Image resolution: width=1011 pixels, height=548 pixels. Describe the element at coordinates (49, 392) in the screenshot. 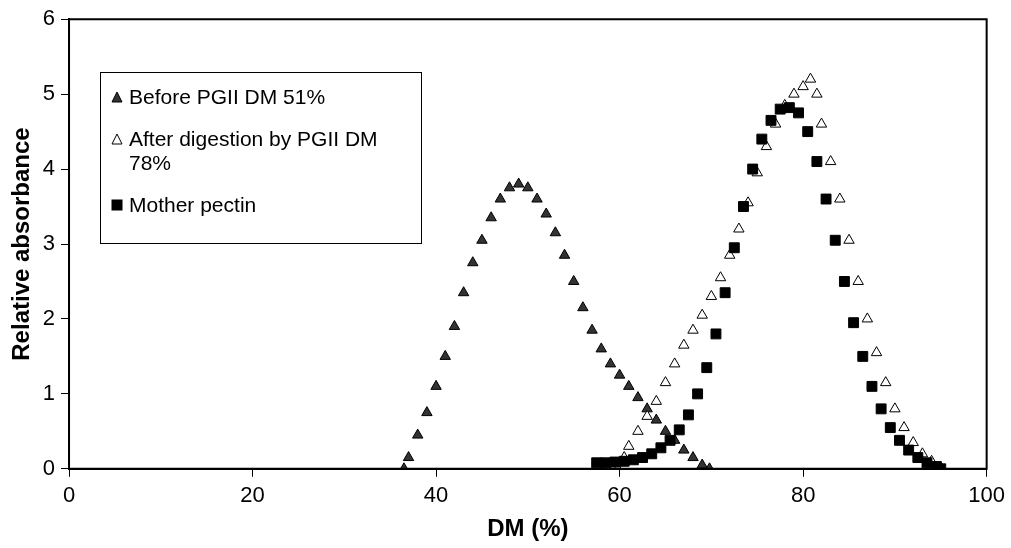

I see `y-tick-label: 1` at that location.